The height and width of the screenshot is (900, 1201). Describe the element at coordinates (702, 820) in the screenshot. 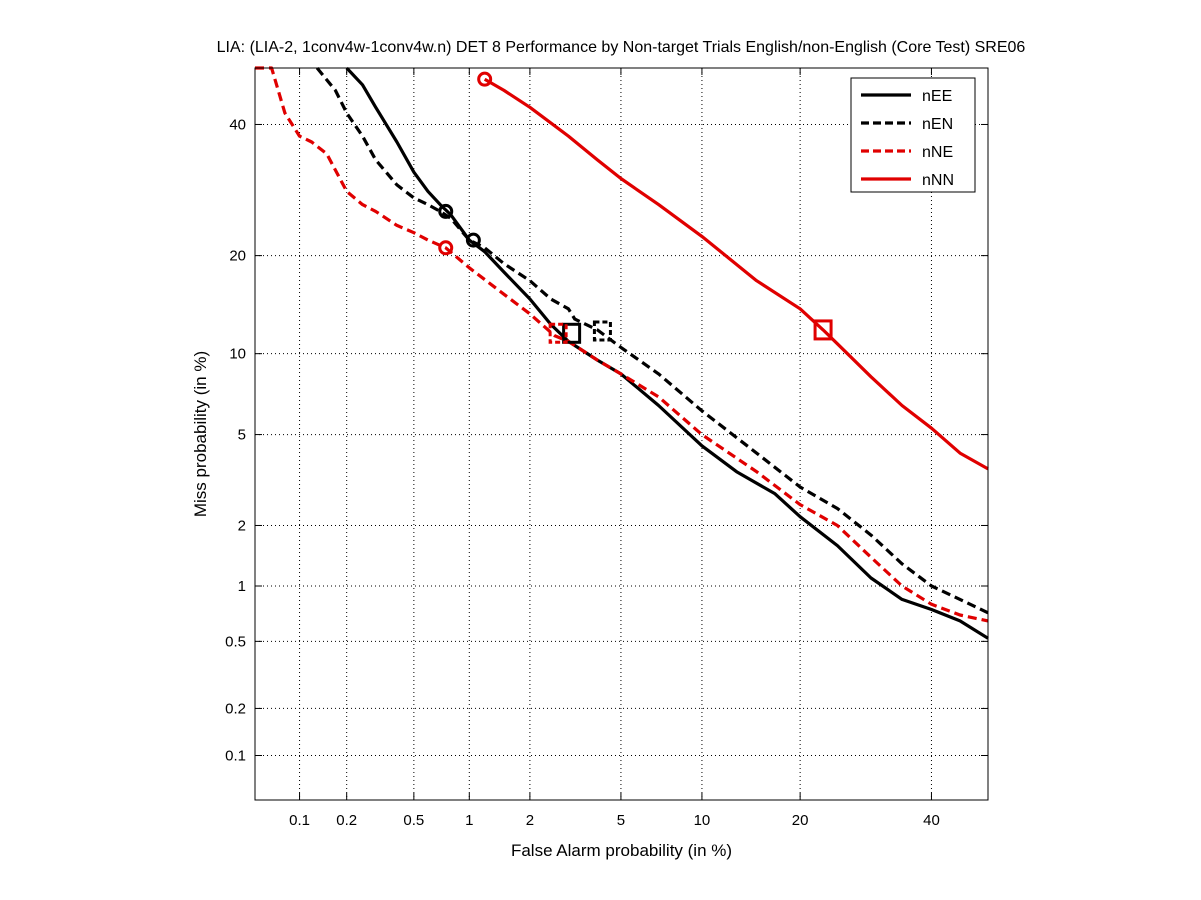

I see `x-tick-label: 10` at that location.